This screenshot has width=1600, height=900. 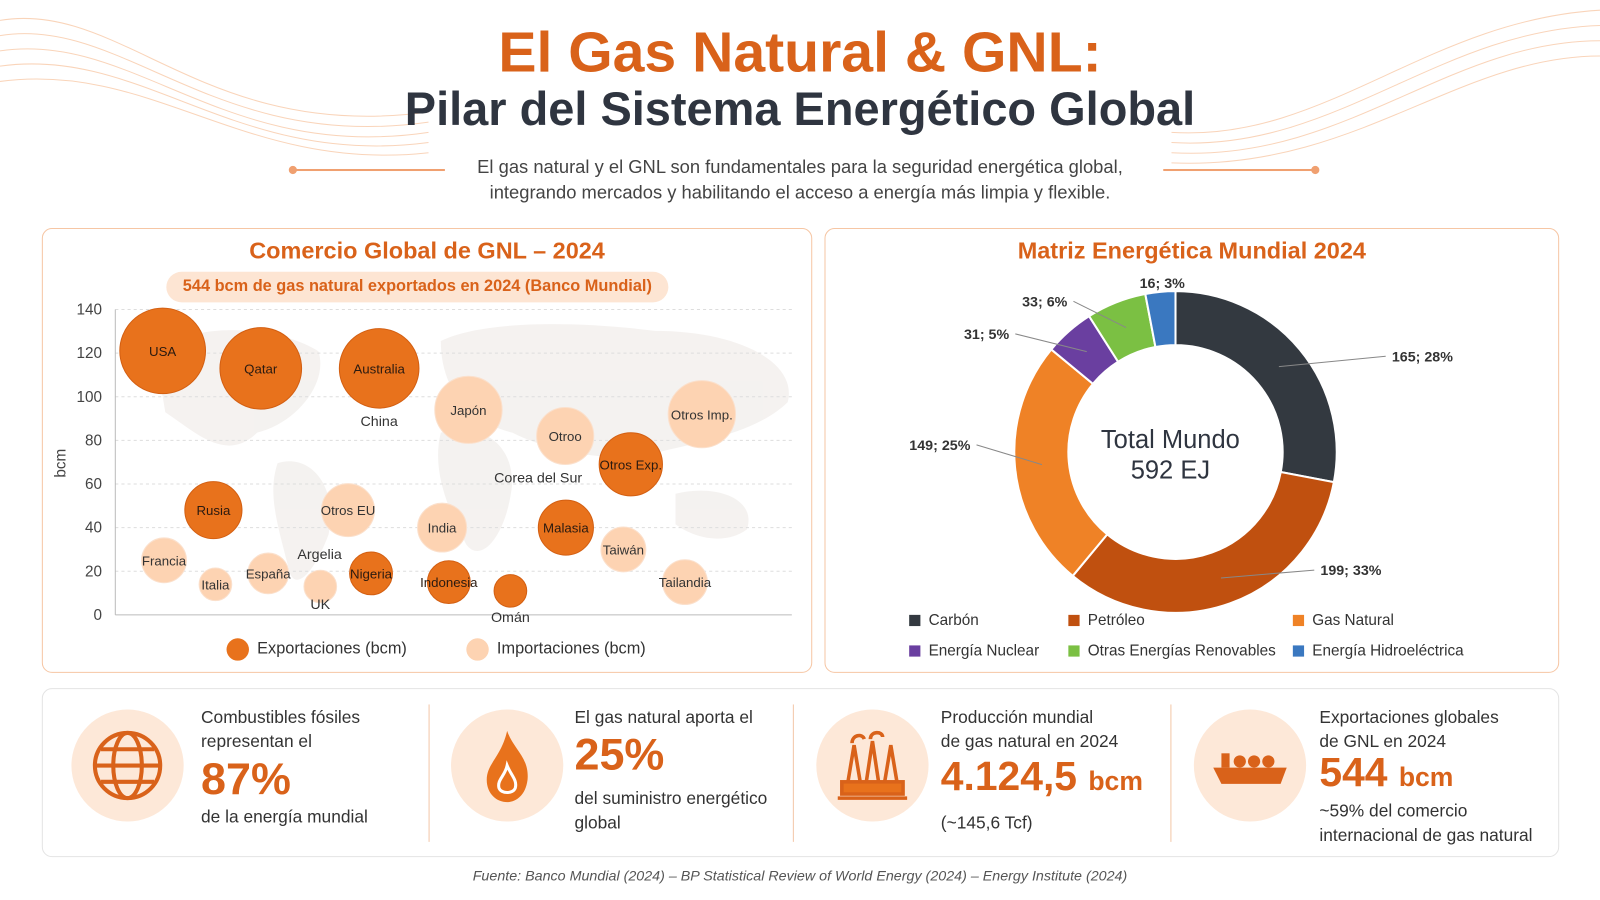 I want to click on stat-text: de la energía mundial, so click(x=284, y=817).